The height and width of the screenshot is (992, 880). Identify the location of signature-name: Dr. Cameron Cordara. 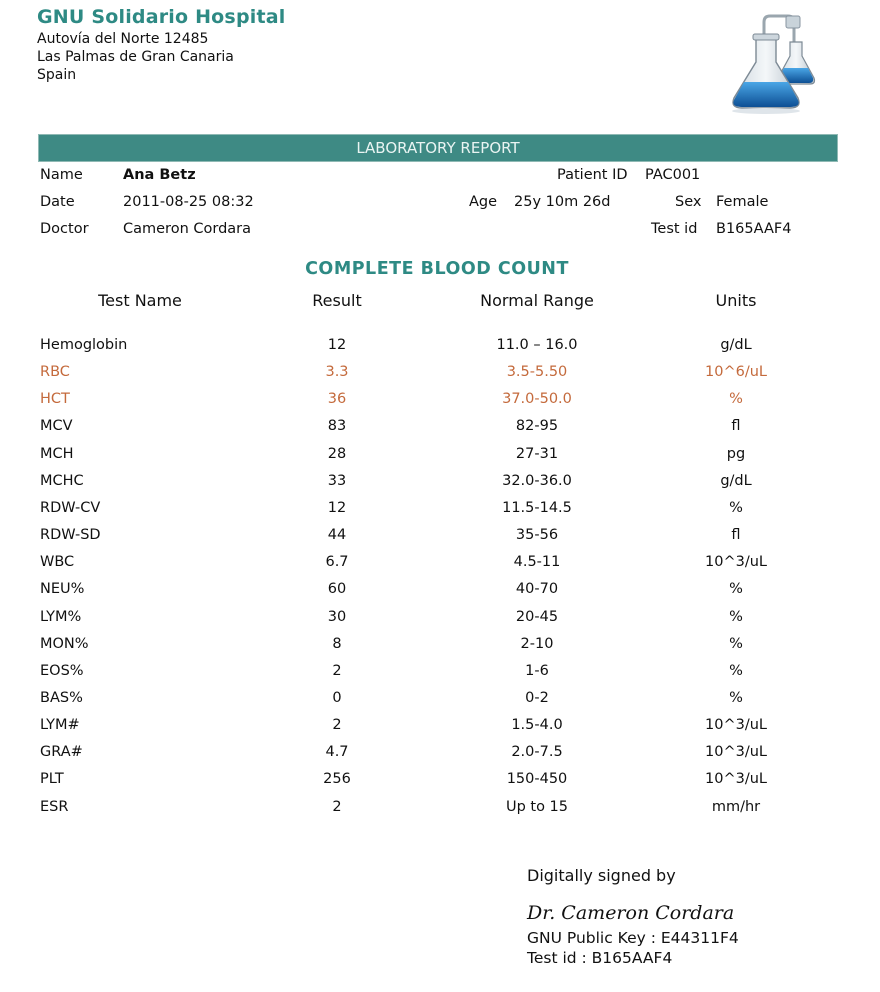
(631, 913).